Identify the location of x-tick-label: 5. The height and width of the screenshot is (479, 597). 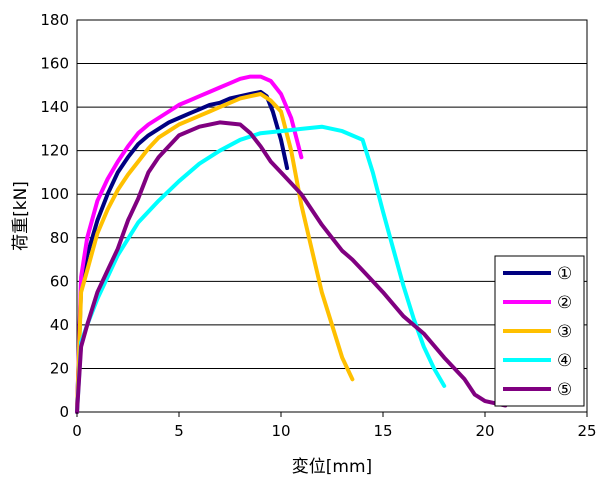
(179, 431).